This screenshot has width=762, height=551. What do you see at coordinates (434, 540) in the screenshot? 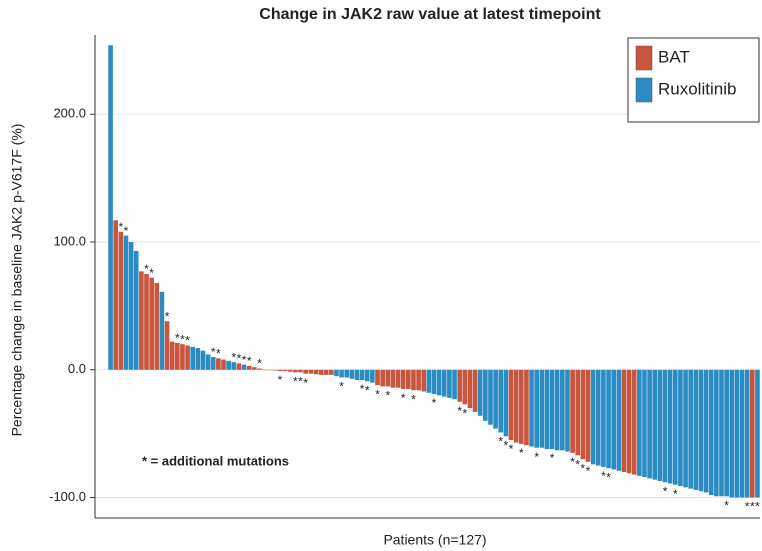
I see `x-axis-label: Patients (n=127)` at bounding box center [434, 540].